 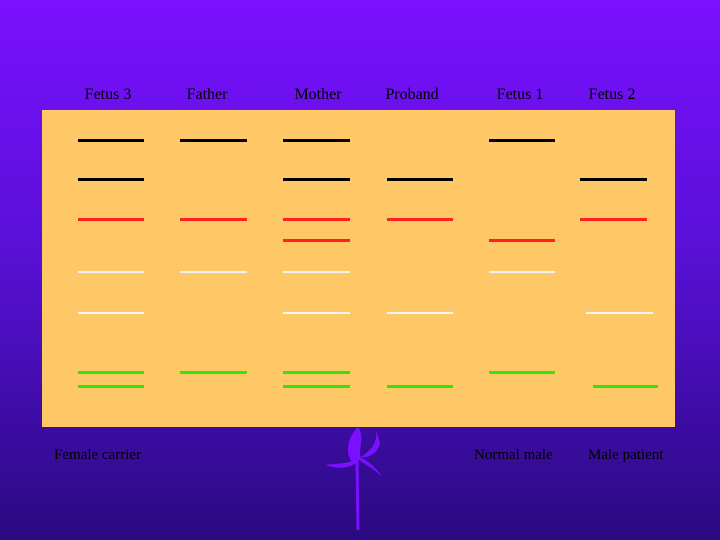 What do you see at coordinates (207, 94) in the screenshot?
I see `lane-label-father: Father` at bounding box center [207, 94].